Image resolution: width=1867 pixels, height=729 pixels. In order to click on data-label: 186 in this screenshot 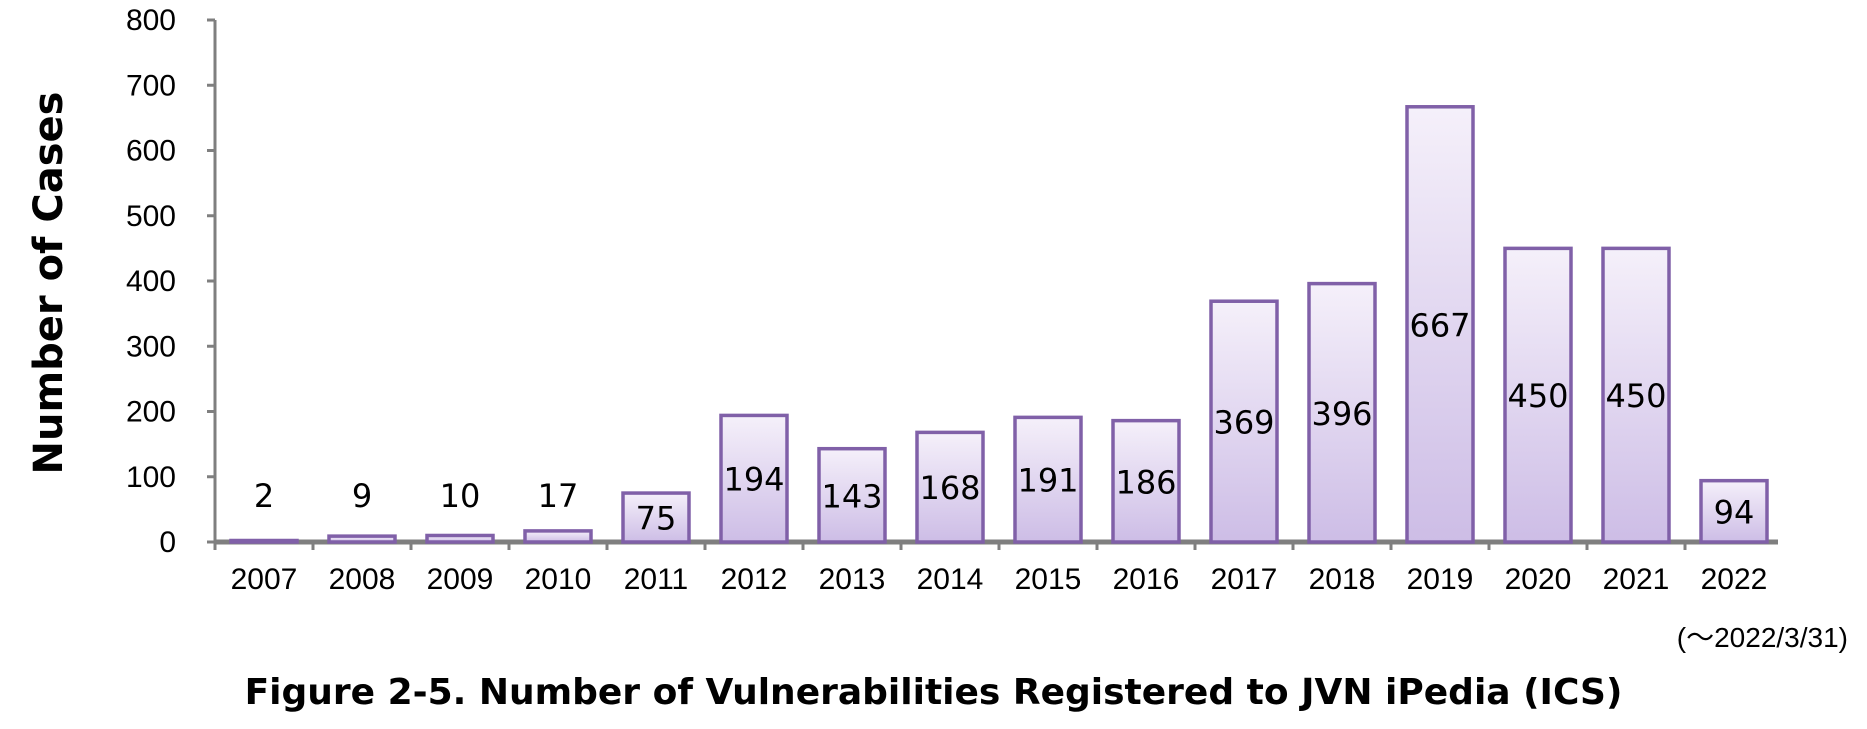, I will do `click(1145, 482)`.